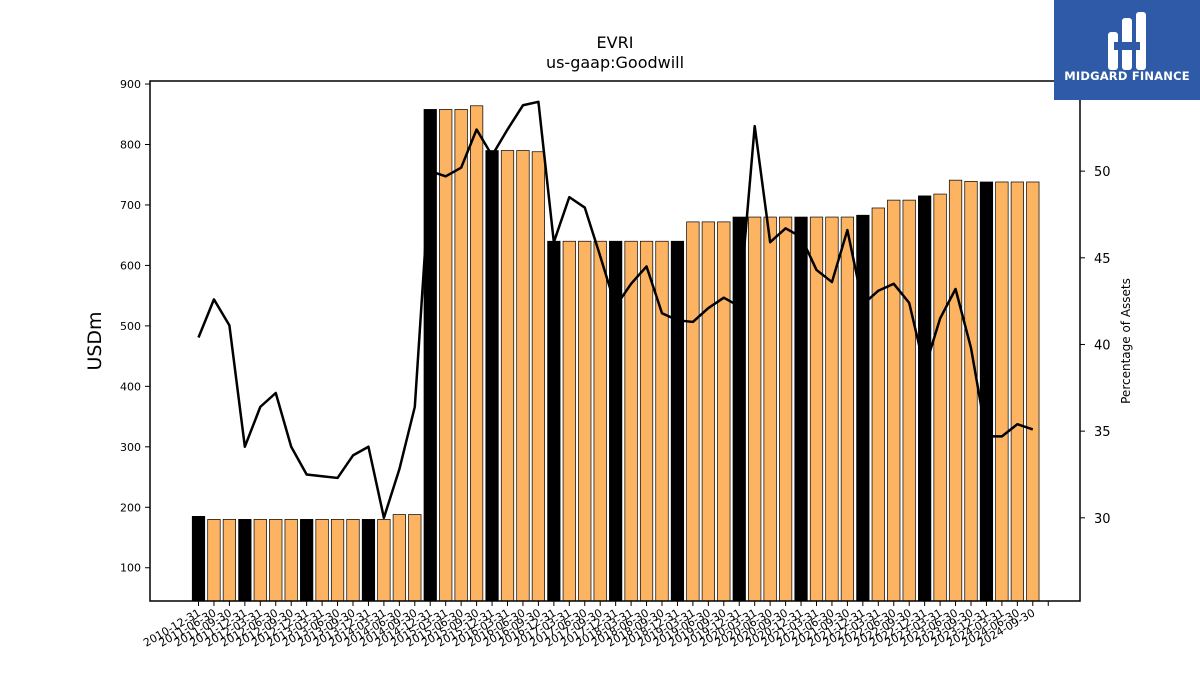 This screenshot has width=1200, height=675. I want to click on y-tick-label: 400, so click(130, 386).